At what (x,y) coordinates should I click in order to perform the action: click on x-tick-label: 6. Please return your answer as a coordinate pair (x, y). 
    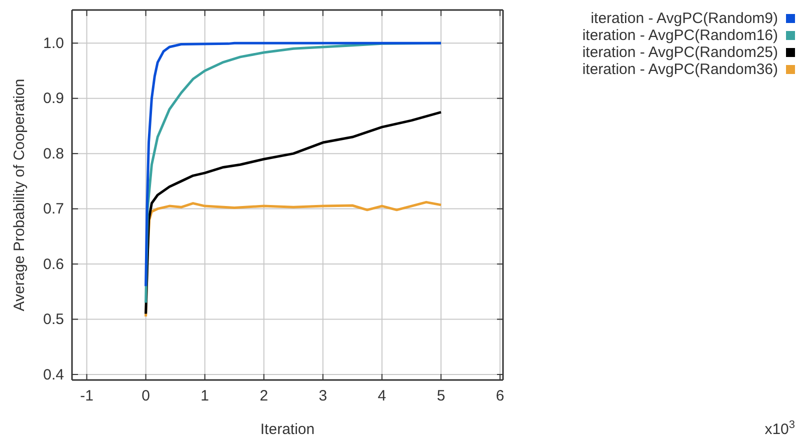
    Looking at the image, I should click on (500, 396).